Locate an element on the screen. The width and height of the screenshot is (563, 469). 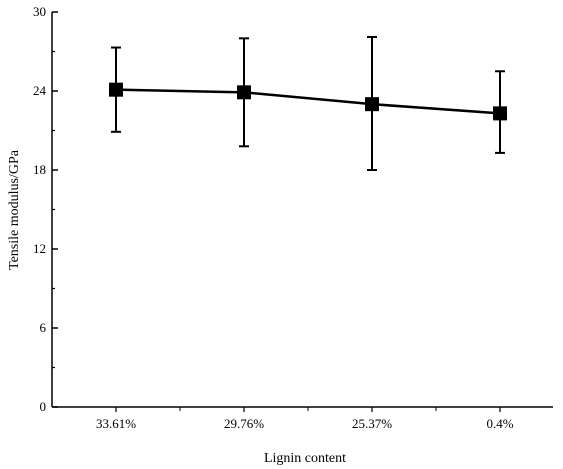
x-tick-label: 29.76% is located at coordinates (244, 423).